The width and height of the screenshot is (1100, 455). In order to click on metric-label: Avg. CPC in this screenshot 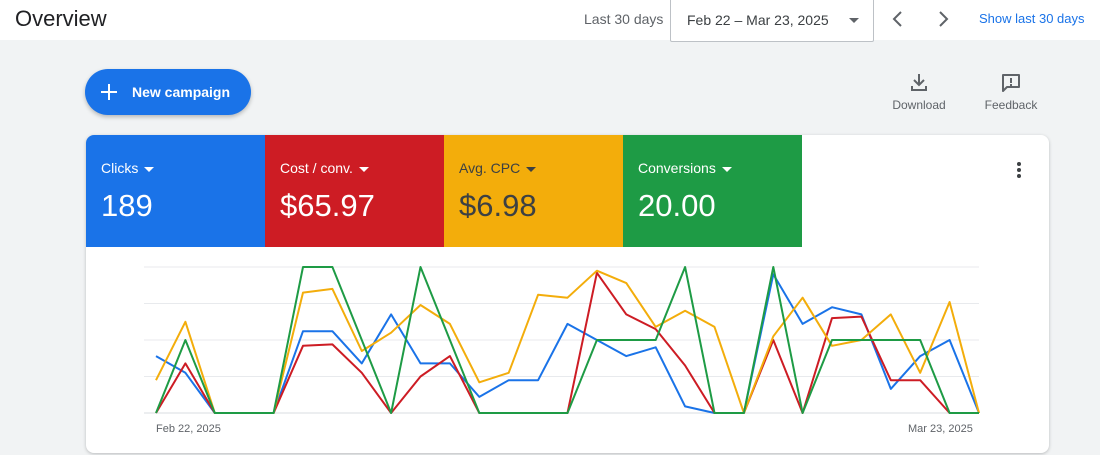, I will do `click(490, 168)`.